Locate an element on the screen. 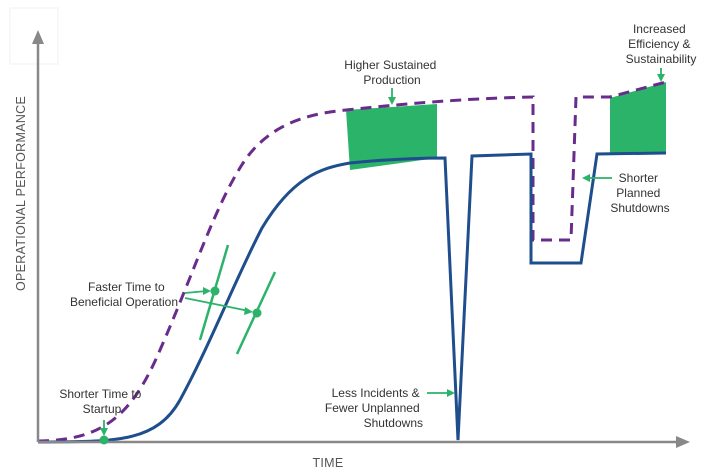 The width and height of the screenshot is (710, 476). efficiency-arrowhead is located at coordinates (661, 78).